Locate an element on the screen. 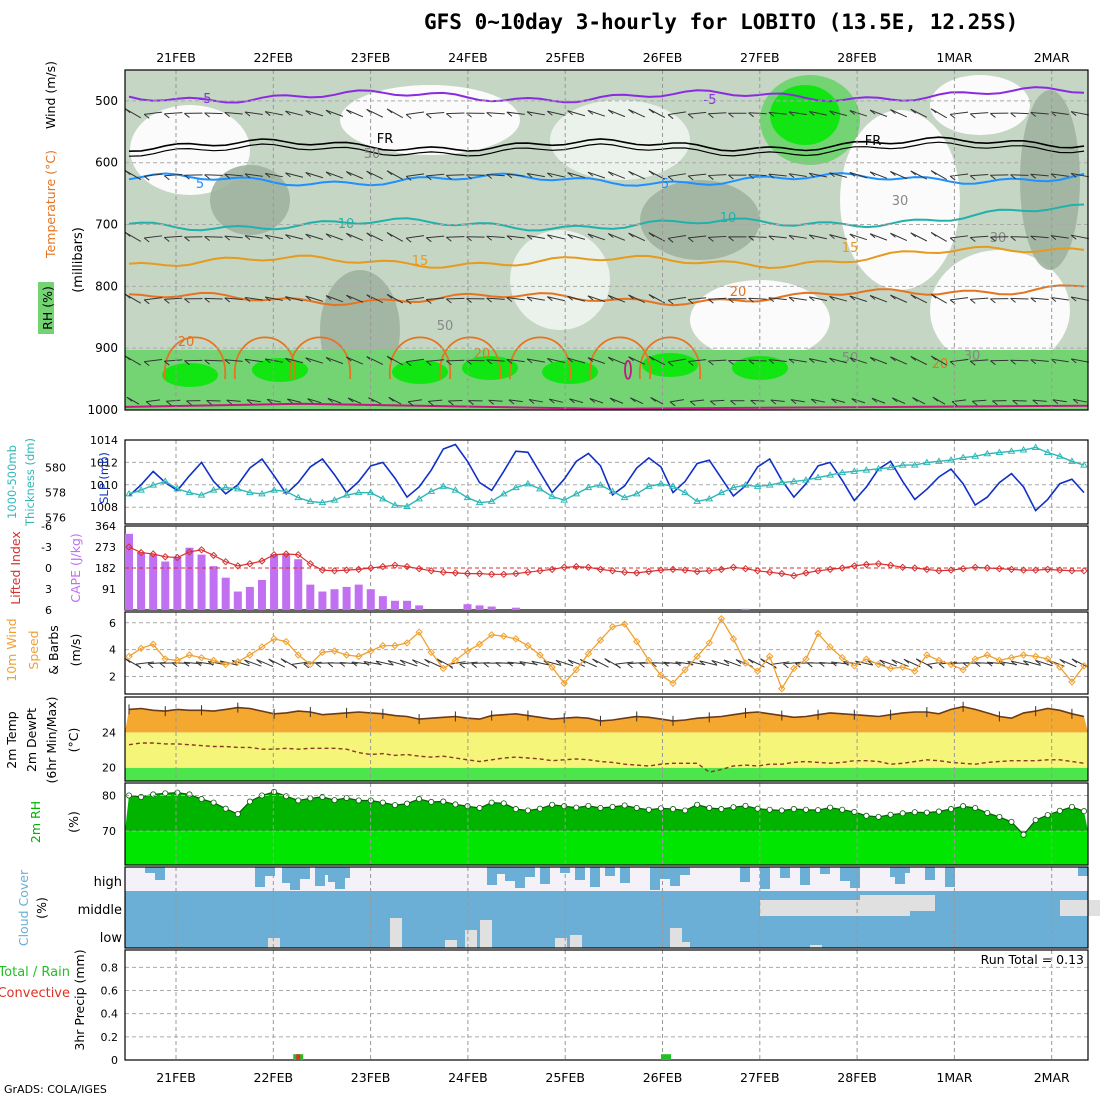 Image resolution: width=1100 pixels, height=1100 pixels. rh-tick: 70 is located at coordinates (109, 831).